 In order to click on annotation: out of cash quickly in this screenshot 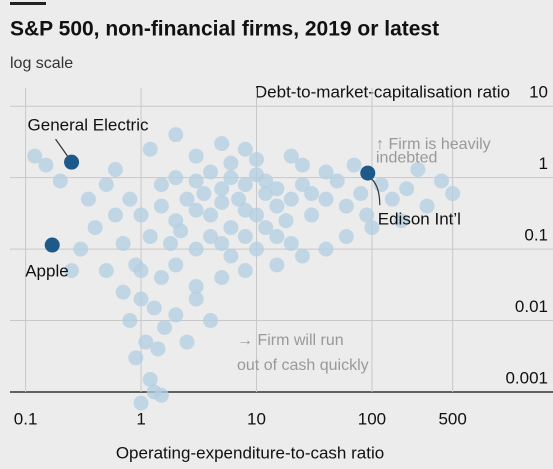, I will do `click(303, 365)`.